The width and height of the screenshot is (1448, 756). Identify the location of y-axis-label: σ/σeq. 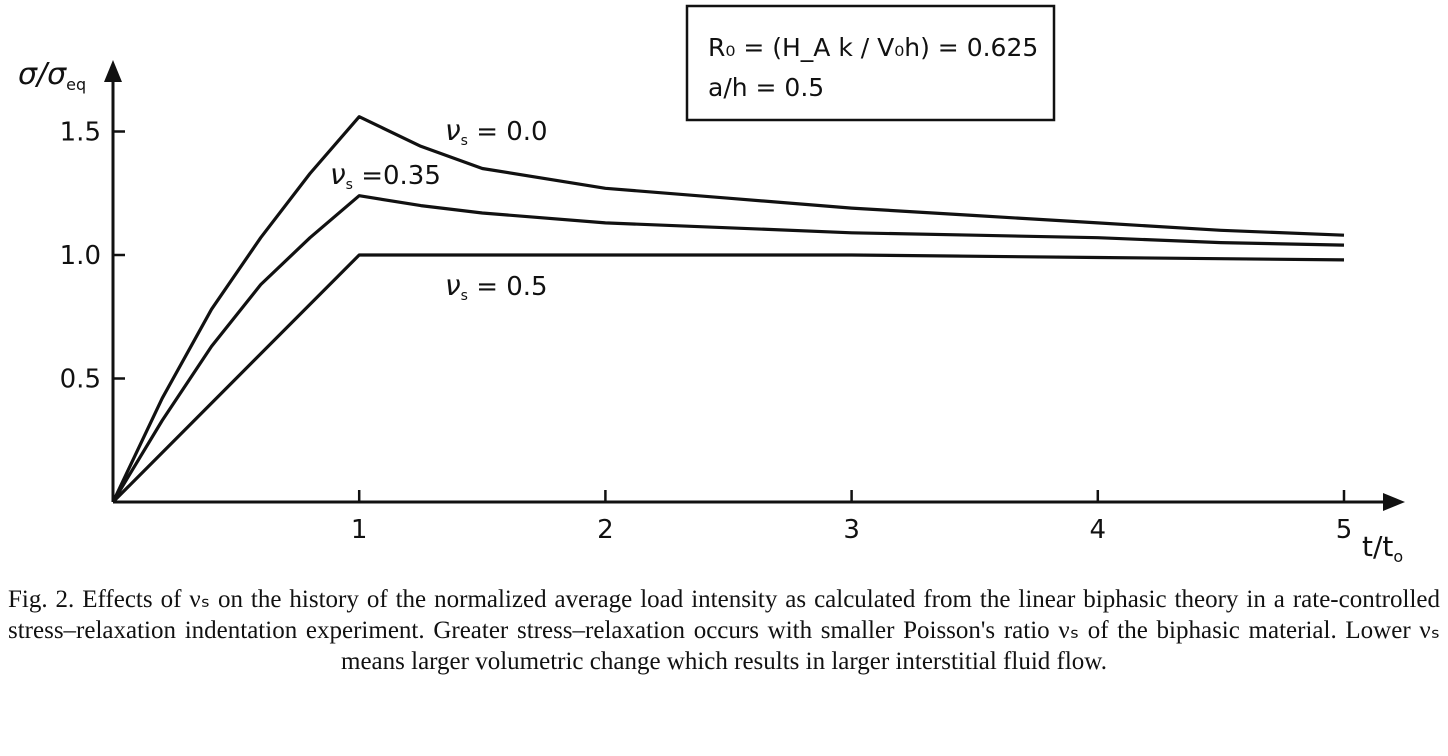
(52, 75).